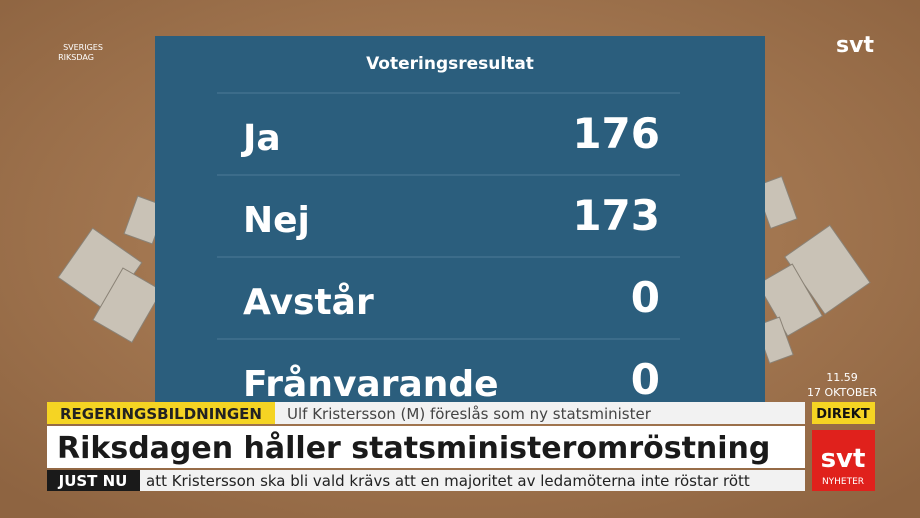  What do you see at coordinates (855, 45) in the screenshot?
I see `channel-logo: svt` at bounding box center [855, 45].